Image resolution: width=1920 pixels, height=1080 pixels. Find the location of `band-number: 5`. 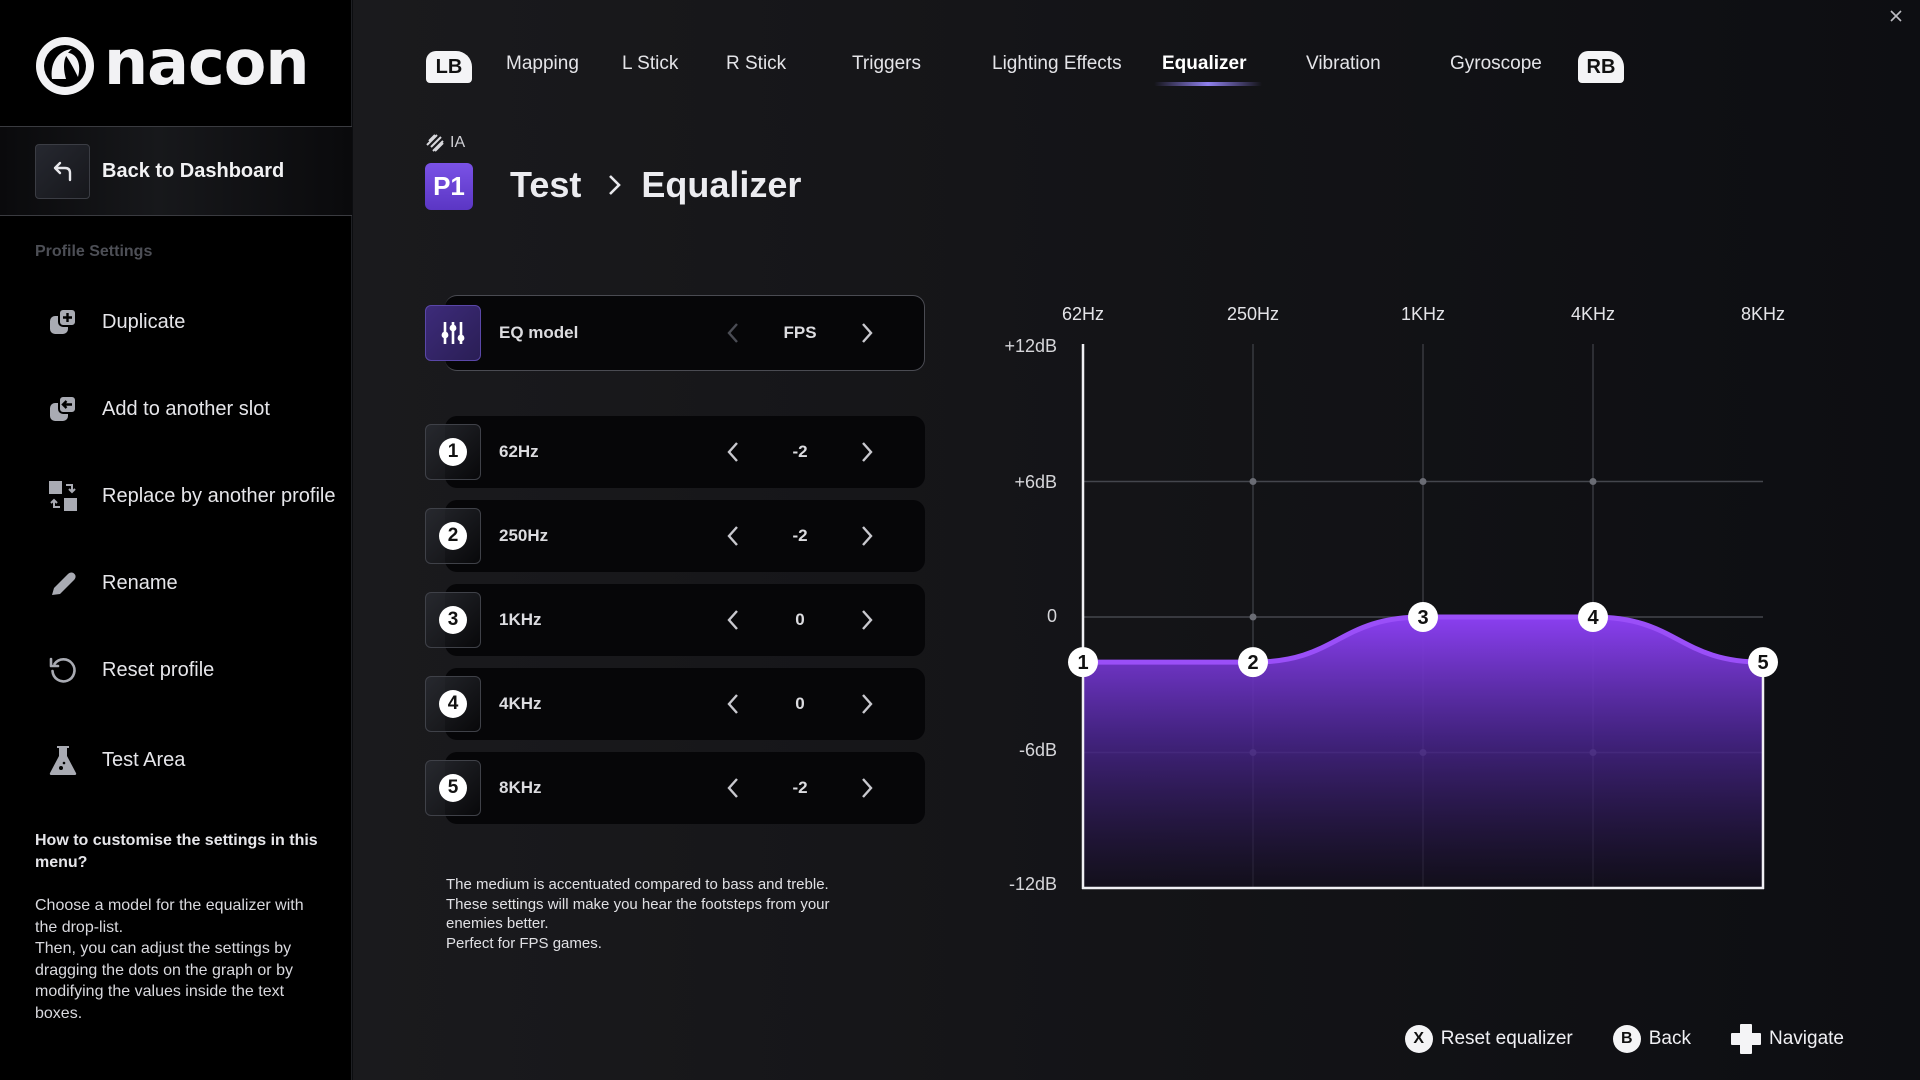

band-number: 5 is located at coordinates (453, 788).